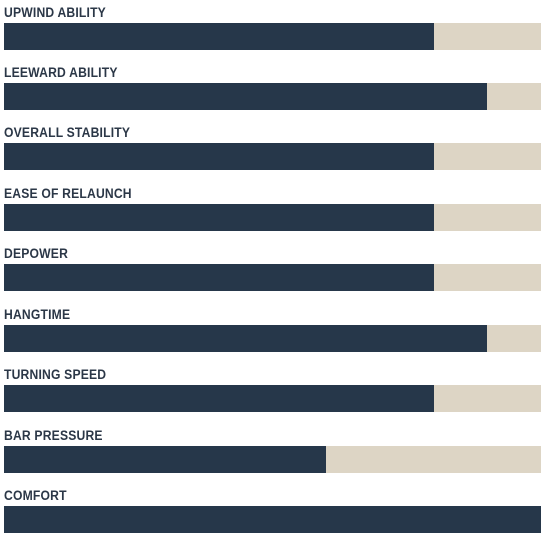  What do you see at coordinates (35, 495) in the screenshot?
I see `rating-label: COMFORT` at bounding box center [35, 495].